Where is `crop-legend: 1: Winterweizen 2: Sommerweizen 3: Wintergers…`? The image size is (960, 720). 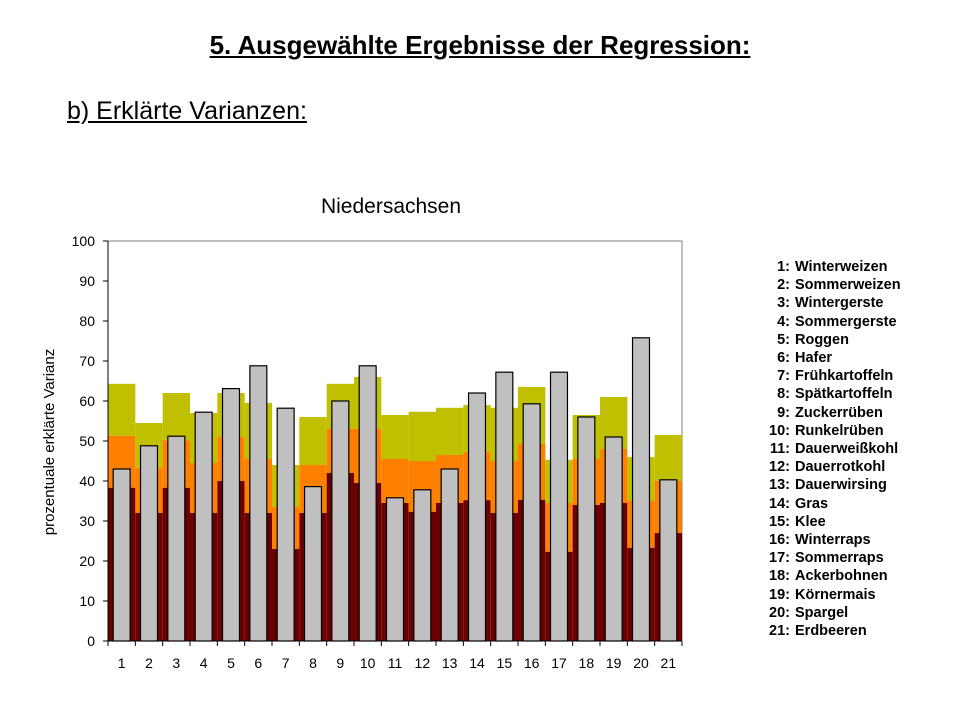
crop-legend: 1: Winterweizen 2: Sommerweizen 3: Wintergers… is located at coordinates (829, 449).